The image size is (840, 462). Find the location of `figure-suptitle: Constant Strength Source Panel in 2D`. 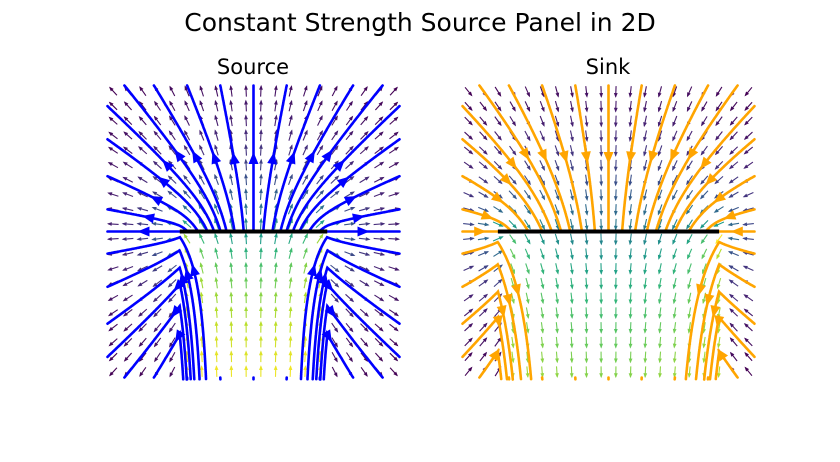

figure-suptitle: Constant Strength Source Panel in 2D is located at coordinates (420, 22).